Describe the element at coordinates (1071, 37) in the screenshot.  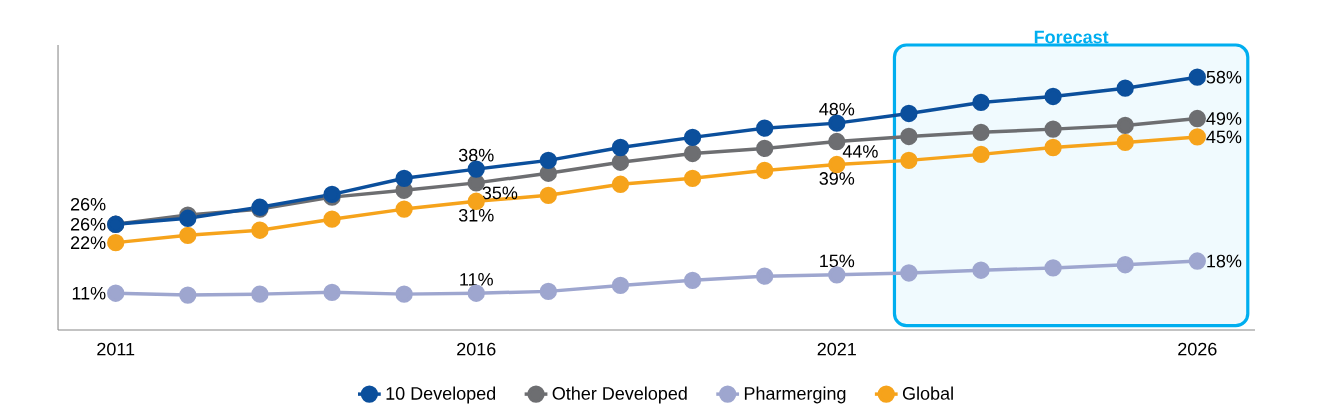
I see `band-label: Forecast` at that location.